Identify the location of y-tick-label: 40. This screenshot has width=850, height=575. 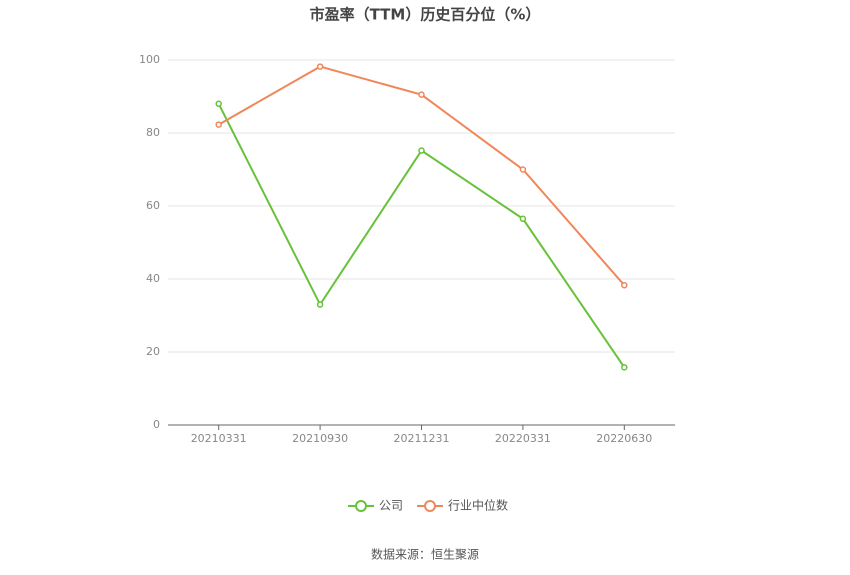
(153, 278).